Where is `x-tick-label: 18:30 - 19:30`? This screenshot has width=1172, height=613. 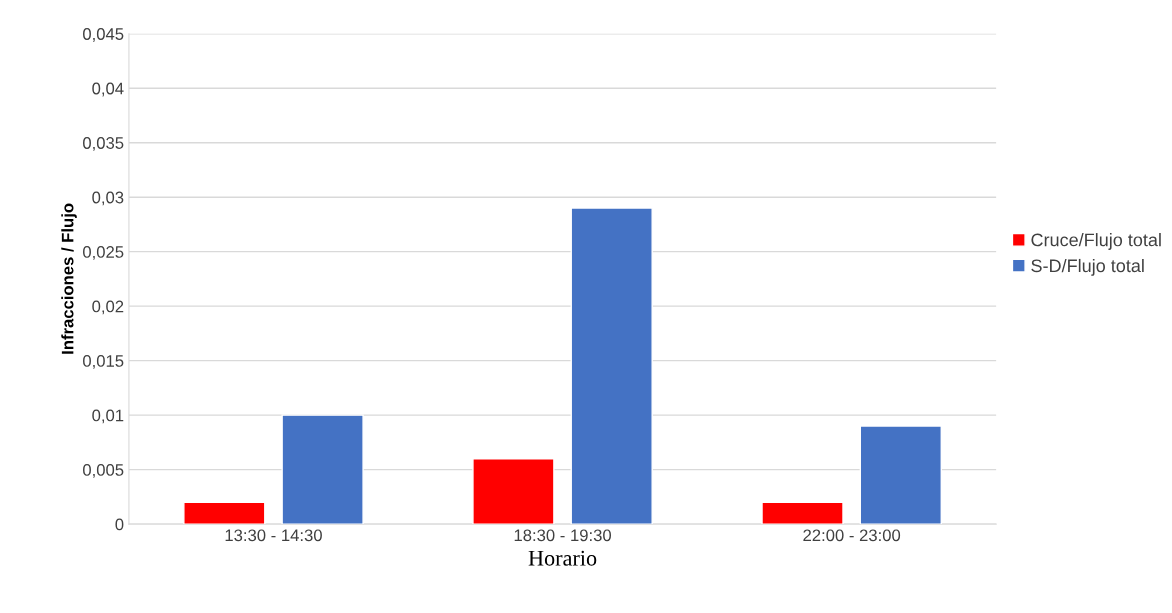 x-tick-label: 18:30 - 19:30 is located at coordinates (563, 535).